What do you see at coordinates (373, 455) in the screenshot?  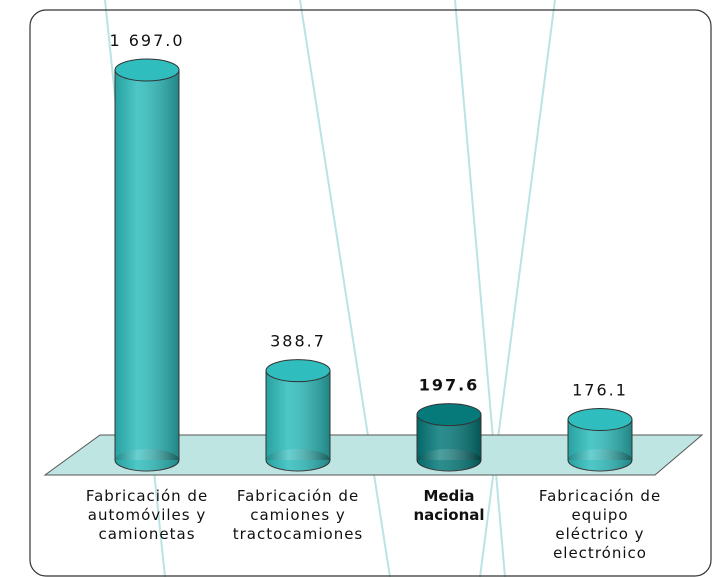 I see `floor` at bounding box center [373, 455].